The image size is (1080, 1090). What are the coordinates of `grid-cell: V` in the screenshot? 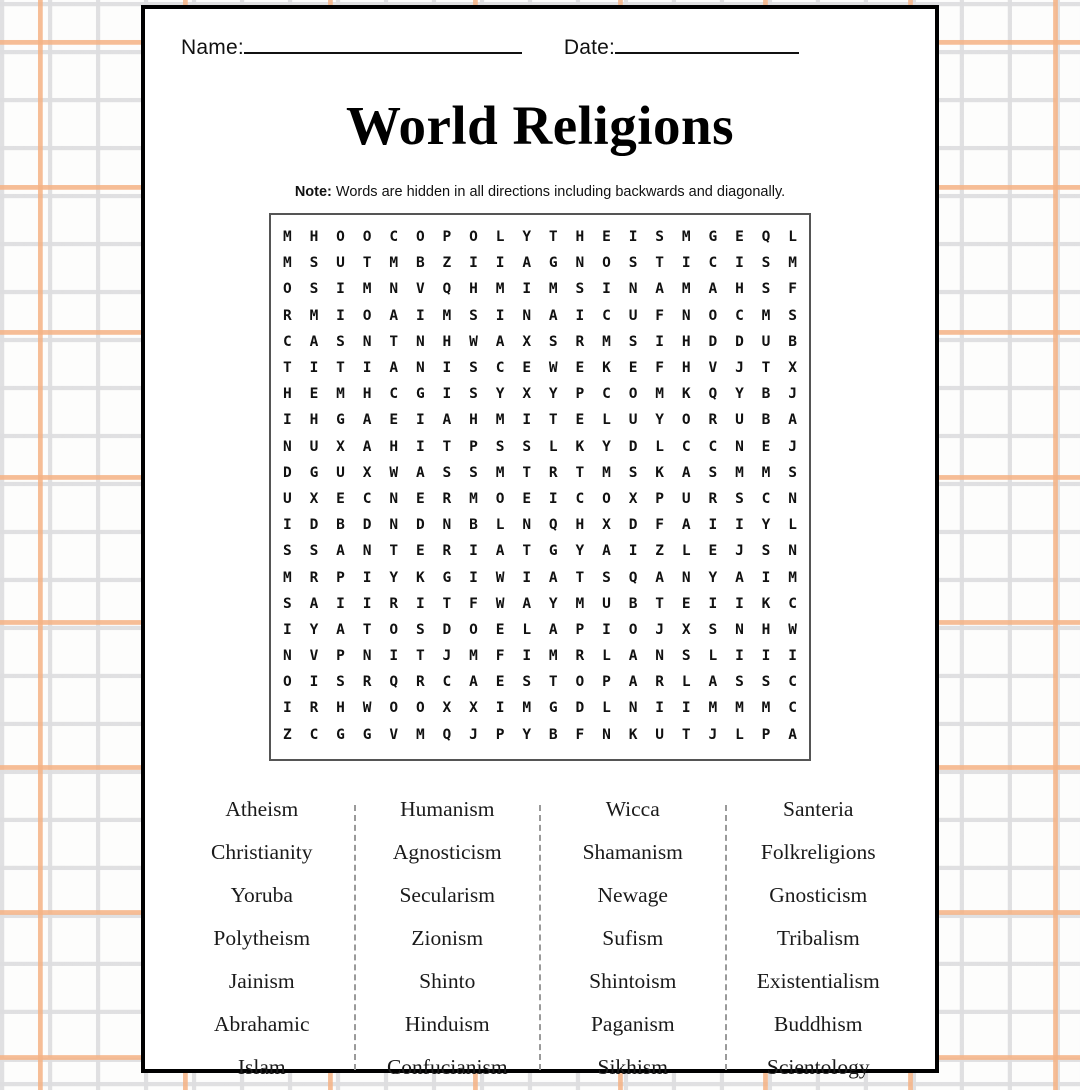 It's located at (713, 368).